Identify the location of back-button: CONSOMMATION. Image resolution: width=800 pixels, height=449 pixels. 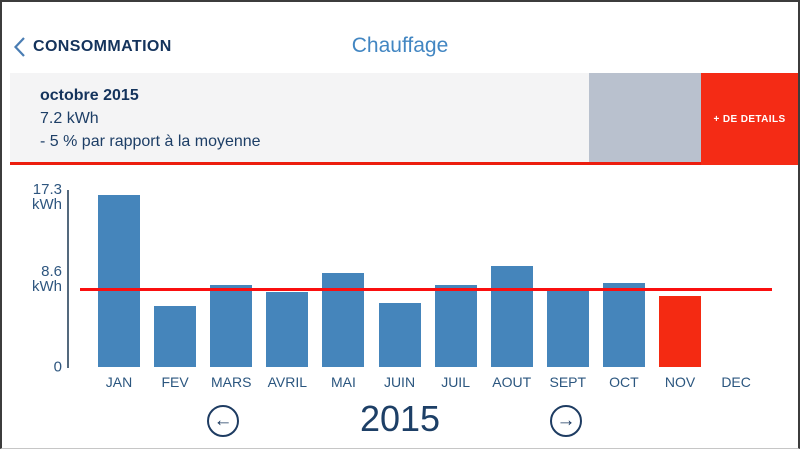
(92, 47).